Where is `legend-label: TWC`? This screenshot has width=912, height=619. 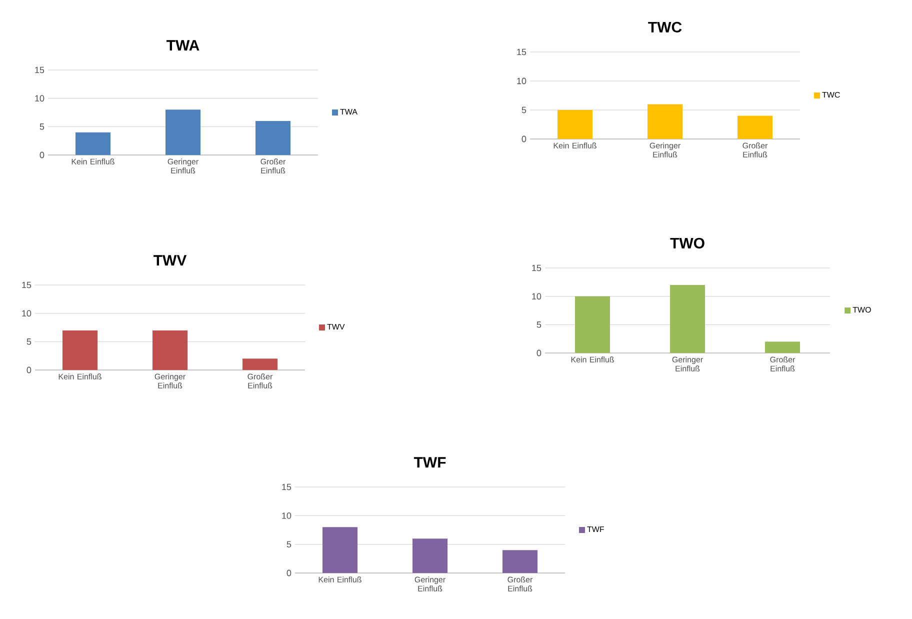 legend-label: TWC is located at coordinates (831, 95).